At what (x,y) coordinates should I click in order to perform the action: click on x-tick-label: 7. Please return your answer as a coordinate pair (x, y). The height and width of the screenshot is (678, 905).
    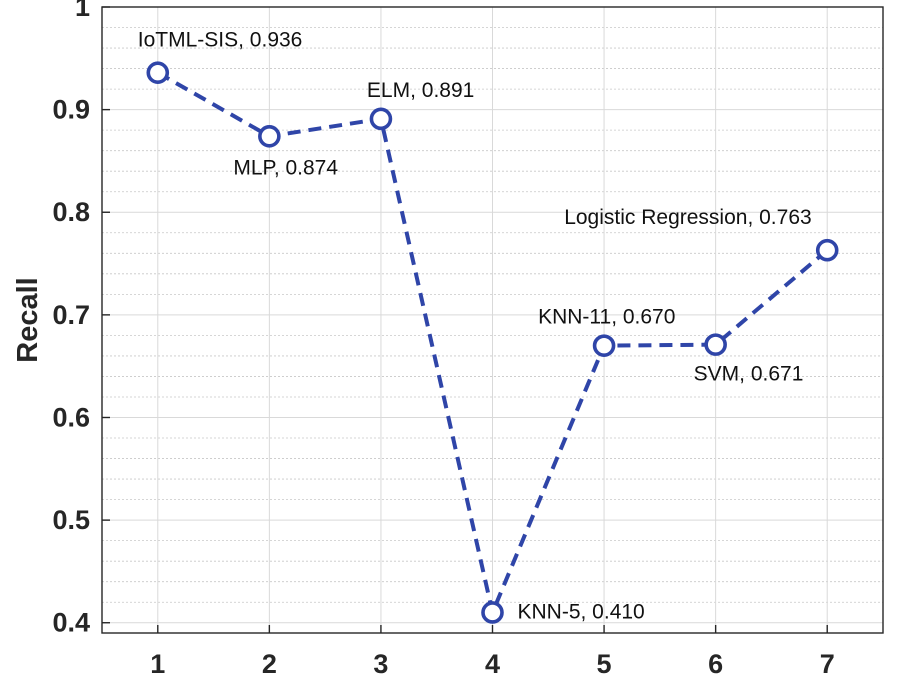
    Looking at the image, I should click on (827, 663).